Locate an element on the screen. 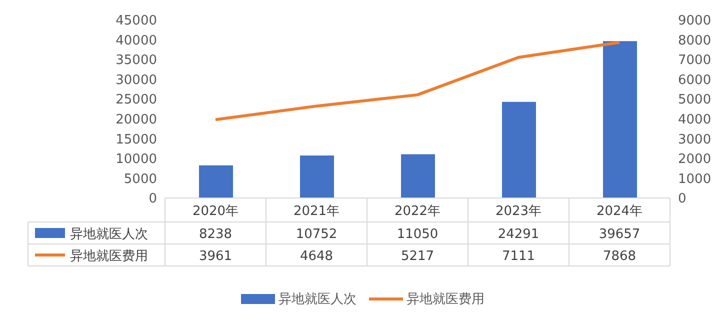 This screenshot has height=326, width=725. data-label: 7111 is located at coordinates (519, 256).